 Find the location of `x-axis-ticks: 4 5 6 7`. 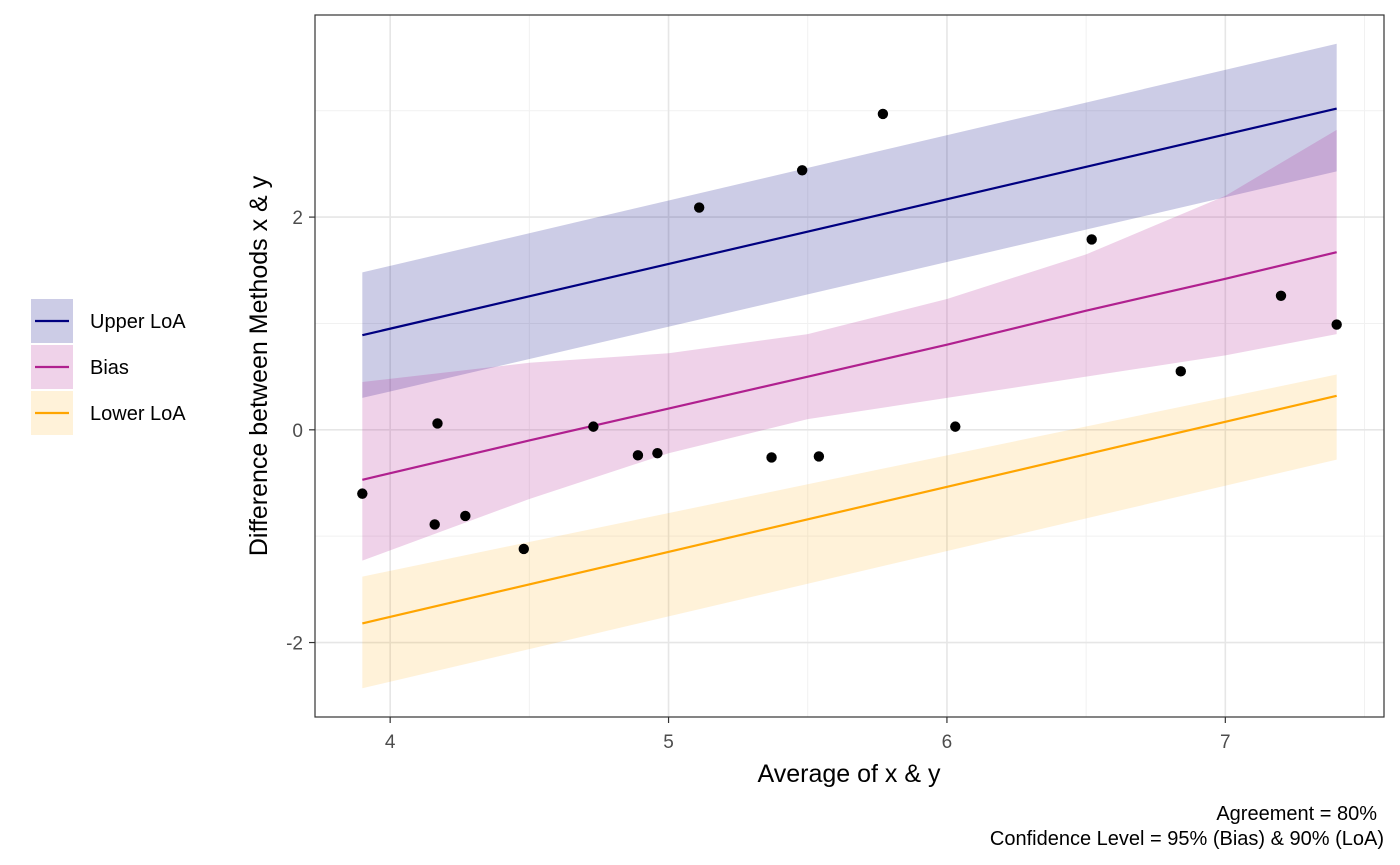

x-axis-ticks: 4 5 6 7 is located at coordinates (808, 735).